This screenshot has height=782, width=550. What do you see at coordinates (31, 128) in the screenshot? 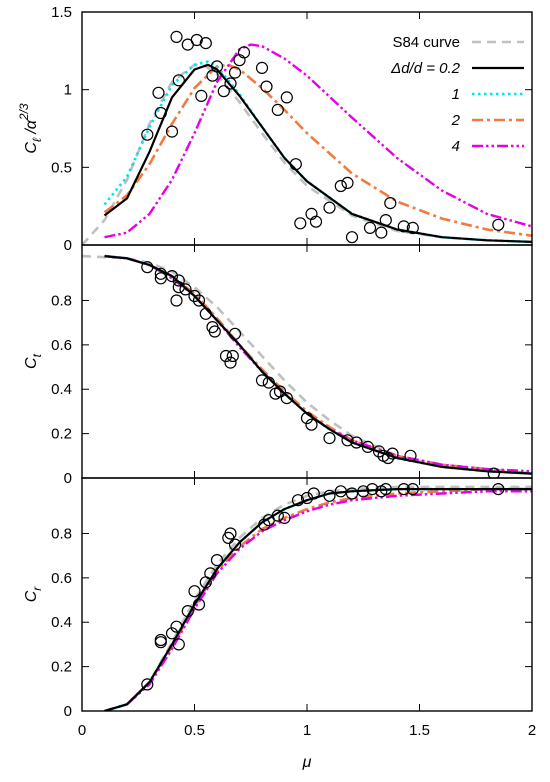
I see `y-label-tail: /α` at bounding box center [31, 128].